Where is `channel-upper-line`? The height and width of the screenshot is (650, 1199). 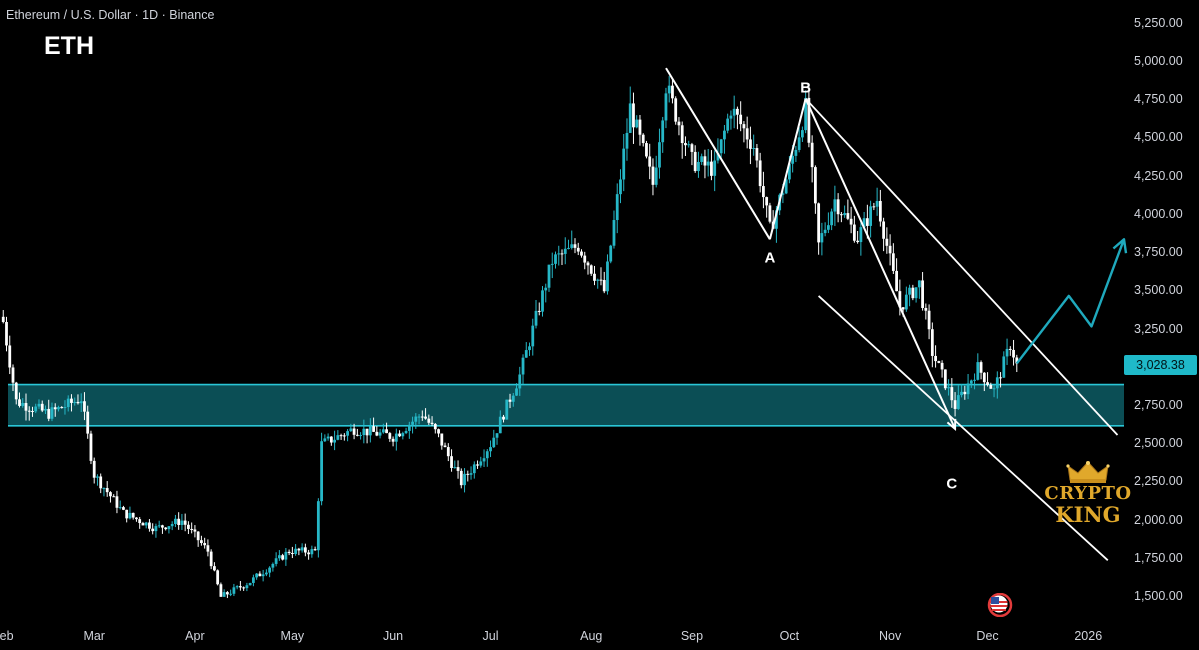 channel-upper-line is located at coordinates (961, 267).